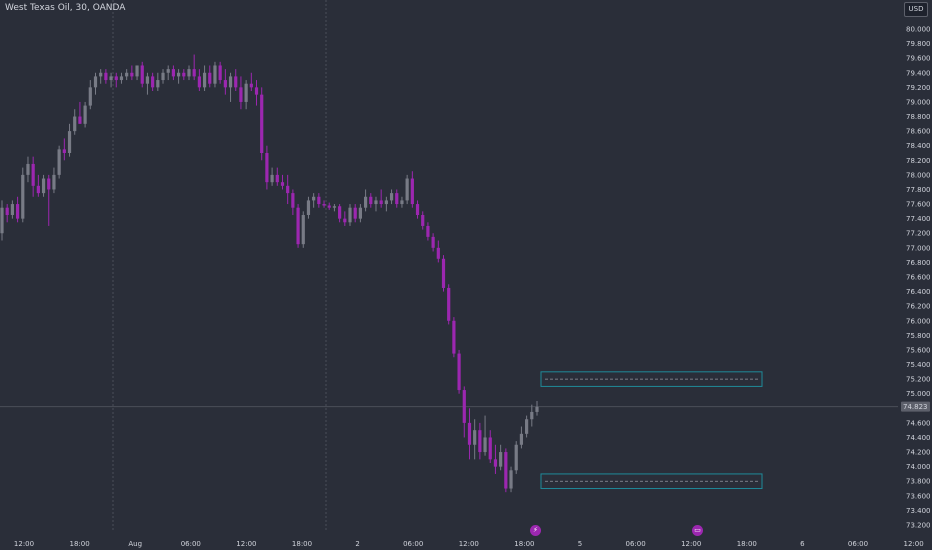 This screenshot has width=932, height=550. What do you see at coordinates (918, 59) in the screenshot?
I see `price-tick-label: 79.600` at bounding box center [918, 59].